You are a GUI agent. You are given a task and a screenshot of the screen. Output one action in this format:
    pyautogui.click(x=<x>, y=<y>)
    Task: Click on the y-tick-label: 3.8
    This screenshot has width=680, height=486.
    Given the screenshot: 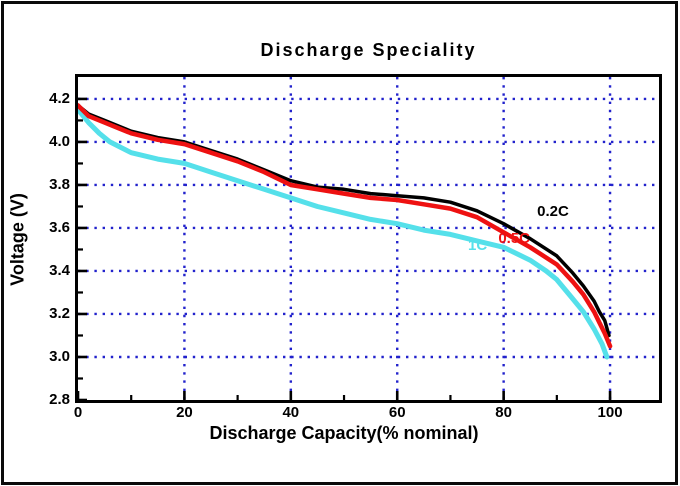 What is the action you would take?
    pyautogui.click(x=59, y=184)
    